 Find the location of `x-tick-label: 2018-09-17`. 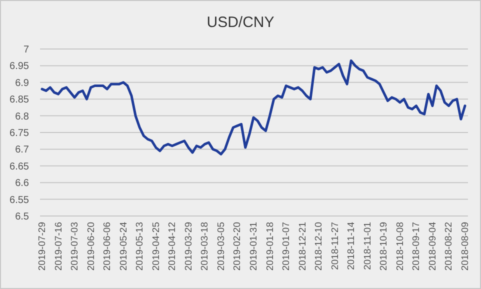

x-tick-label: 2018-09-17 is located at coordinates (416, 246).